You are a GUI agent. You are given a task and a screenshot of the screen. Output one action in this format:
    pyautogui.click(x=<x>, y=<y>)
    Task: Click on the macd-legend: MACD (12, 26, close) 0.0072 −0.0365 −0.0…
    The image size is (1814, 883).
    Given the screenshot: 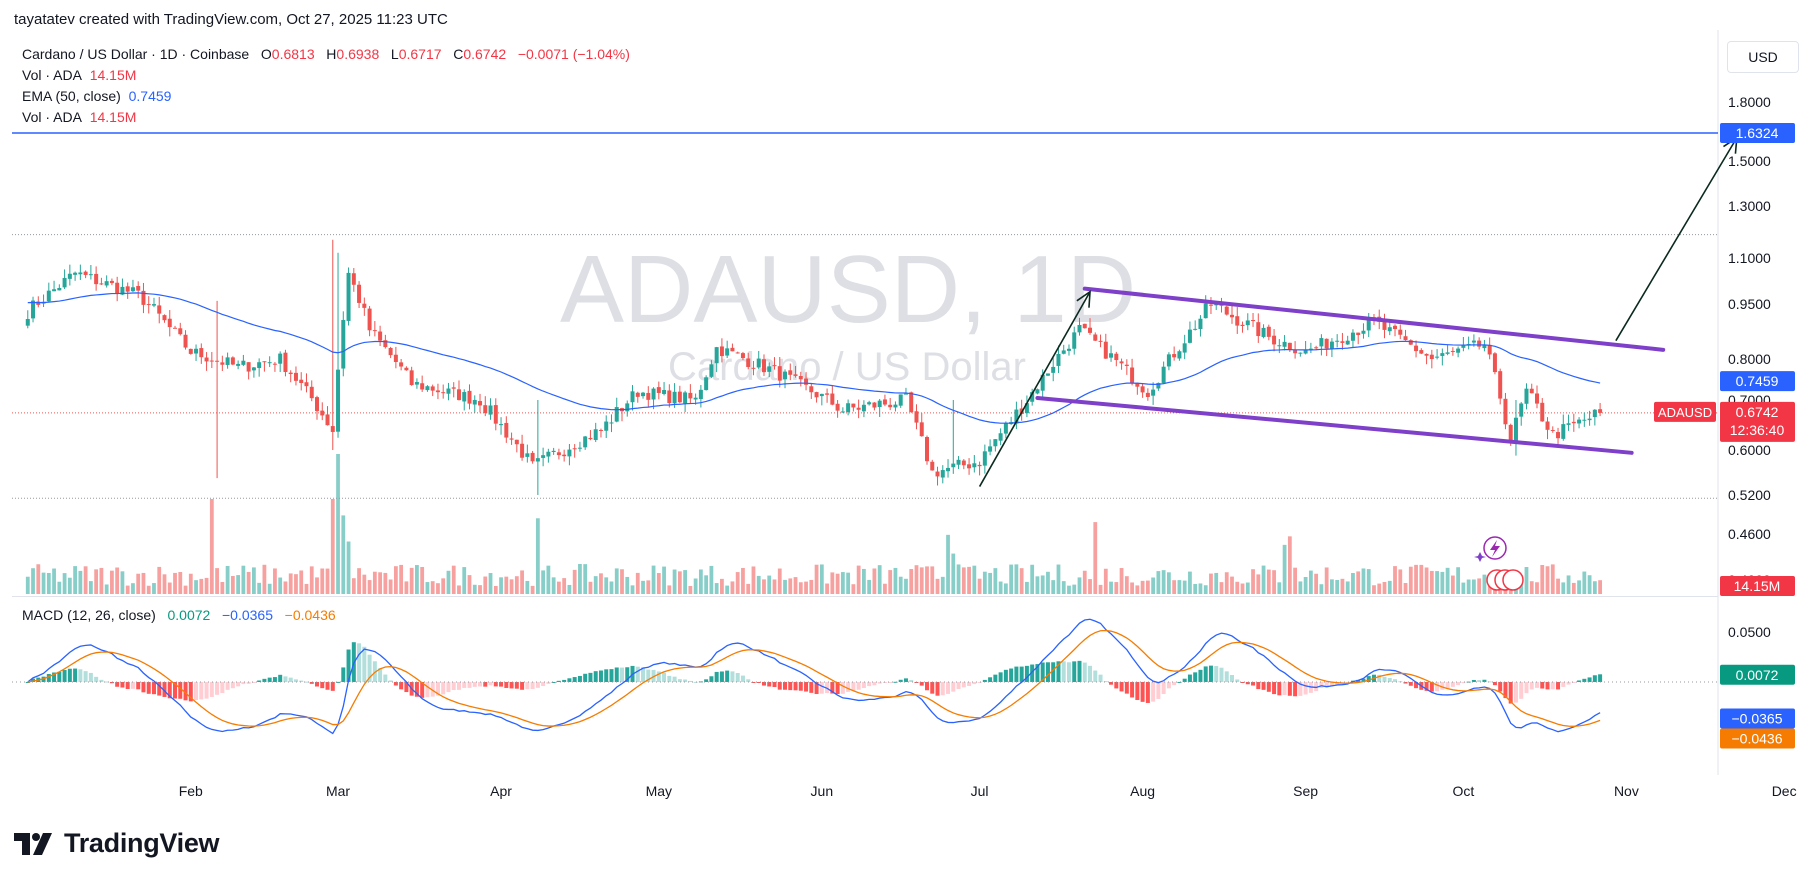 What is the action you would take?
    pyautogui.click(x=179, y=615)
    